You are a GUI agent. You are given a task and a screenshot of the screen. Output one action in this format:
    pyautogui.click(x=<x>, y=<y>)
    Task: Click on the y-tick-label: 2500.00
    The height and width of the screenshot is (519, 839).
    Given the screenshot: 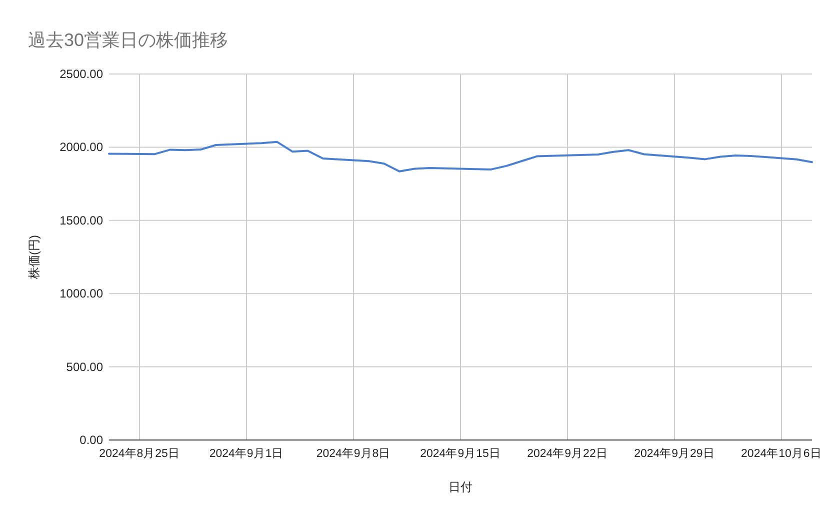 What is the action you would take?
    pyautogui.click(x=82, y=74)
    